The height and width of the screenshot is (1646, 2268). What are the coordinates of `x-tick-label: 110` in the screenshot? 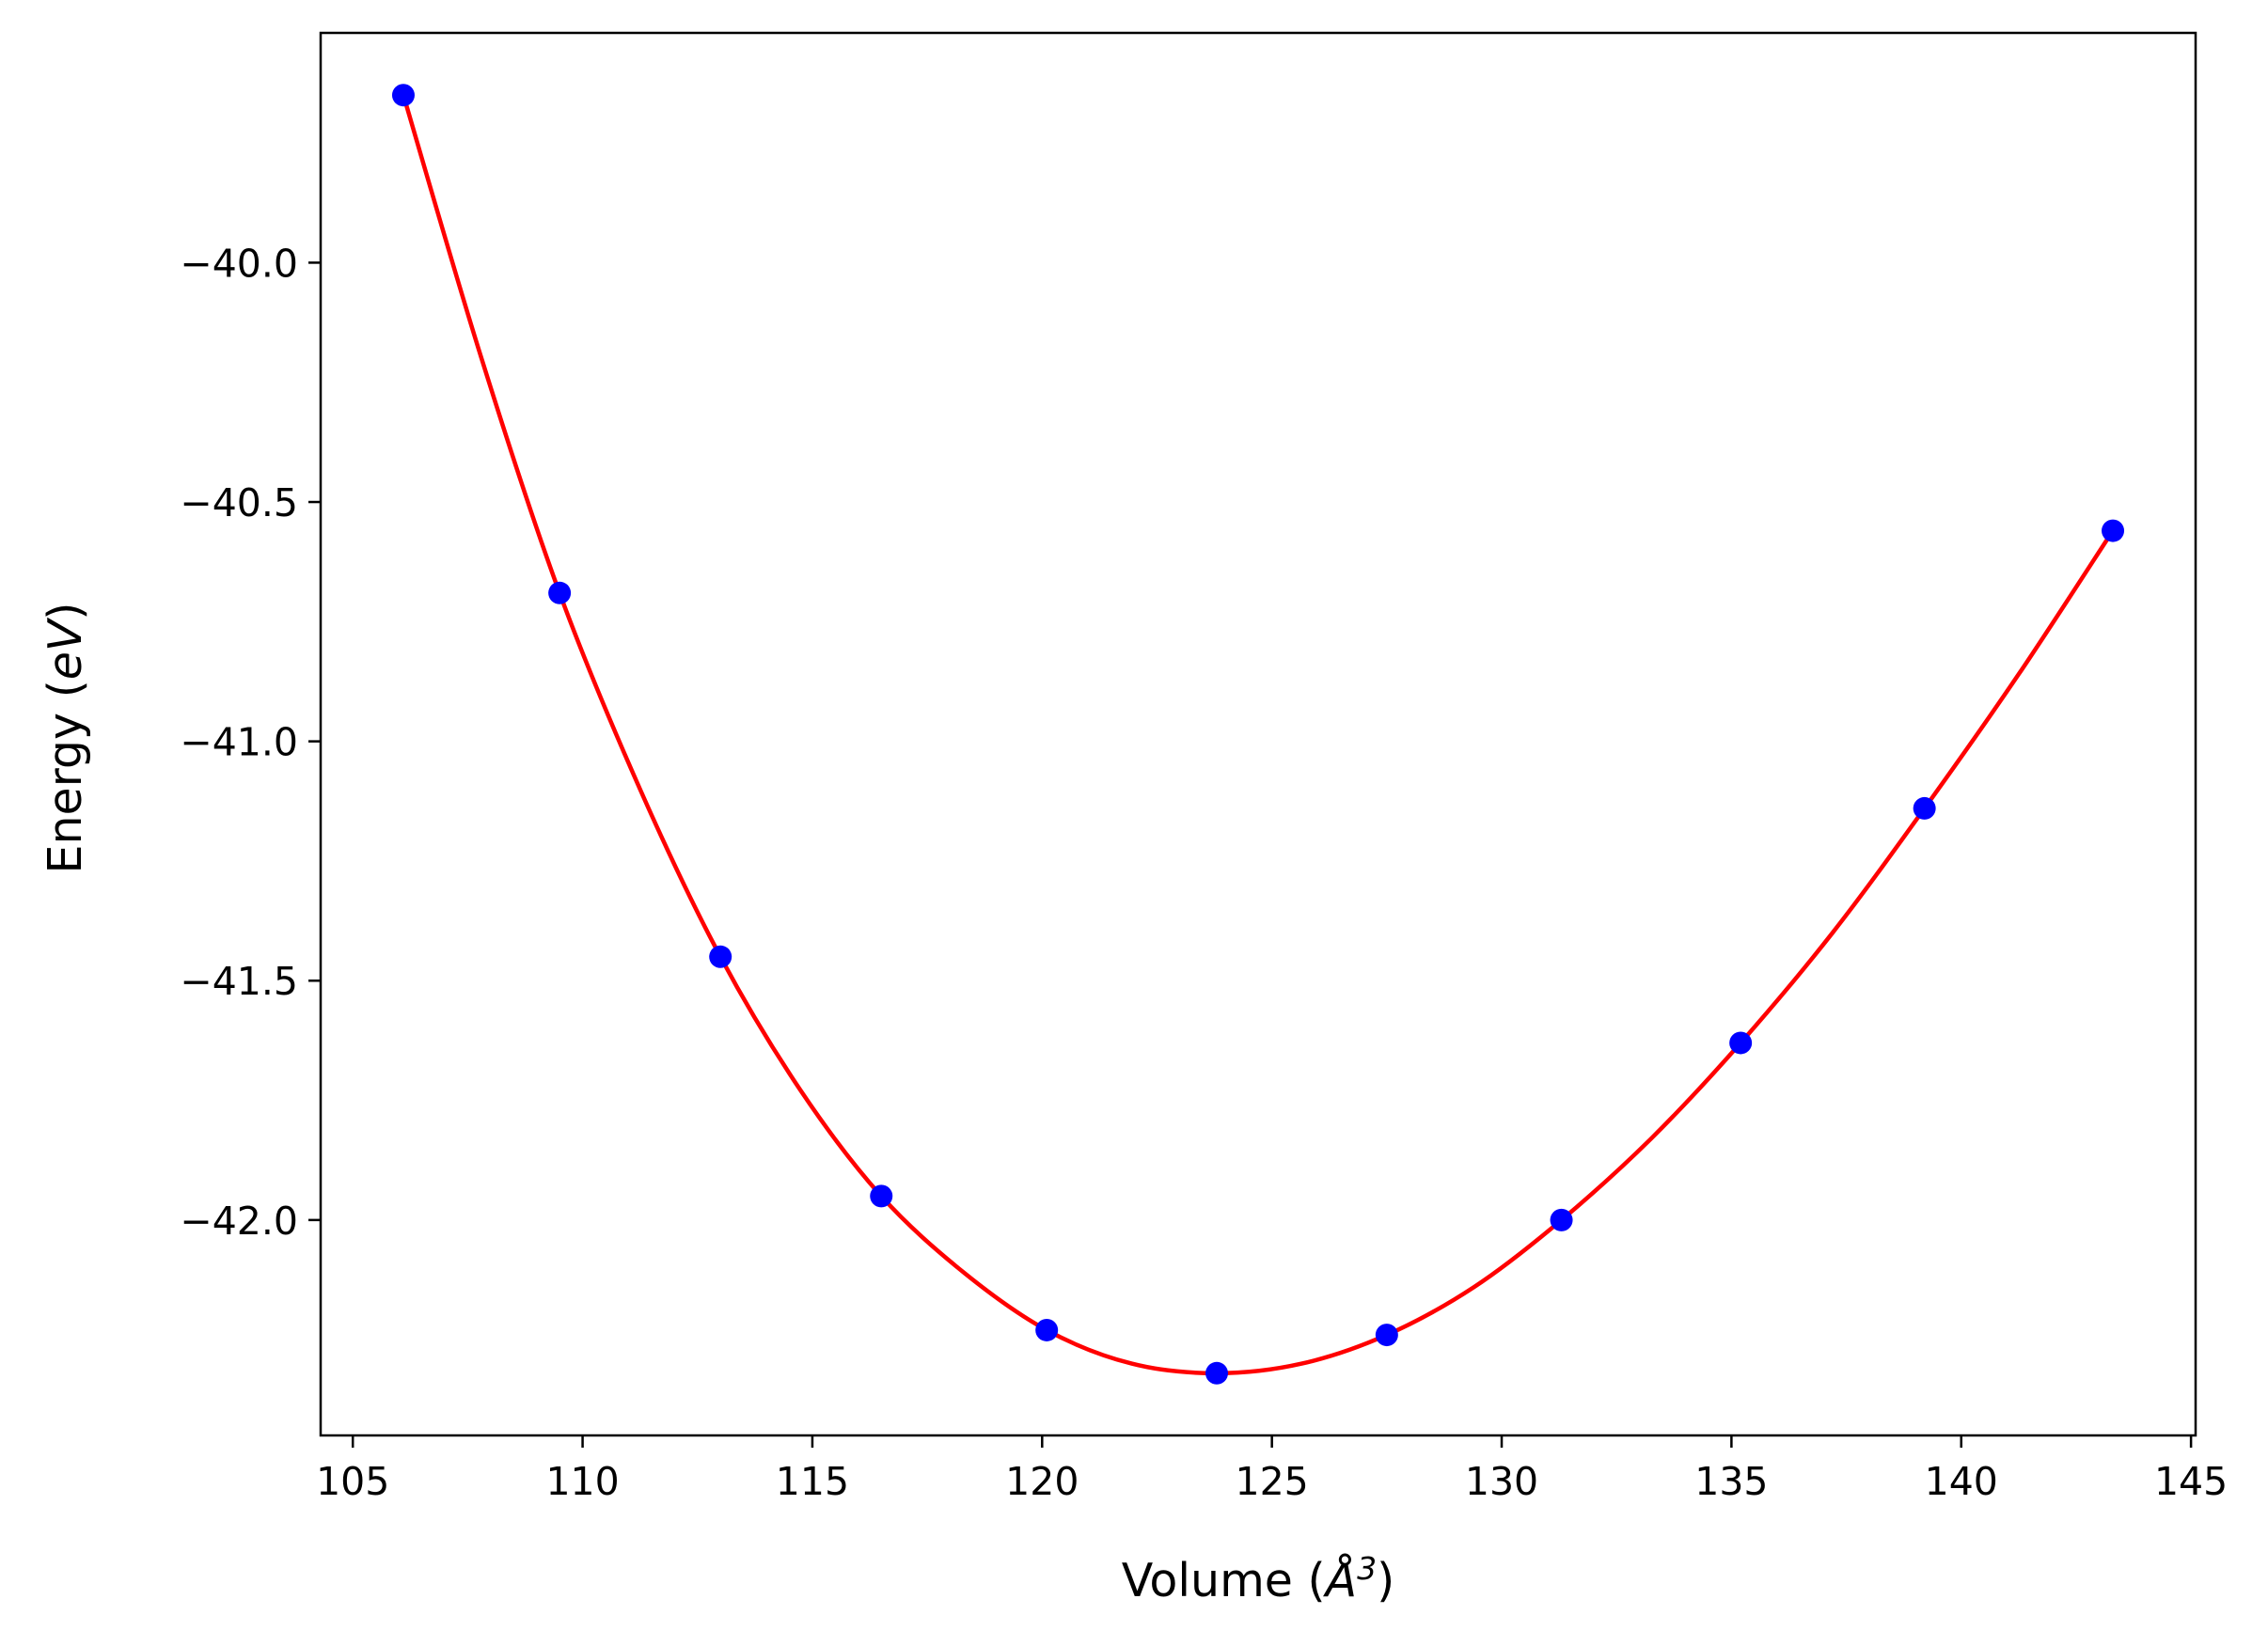 It's located at (582, 1481).